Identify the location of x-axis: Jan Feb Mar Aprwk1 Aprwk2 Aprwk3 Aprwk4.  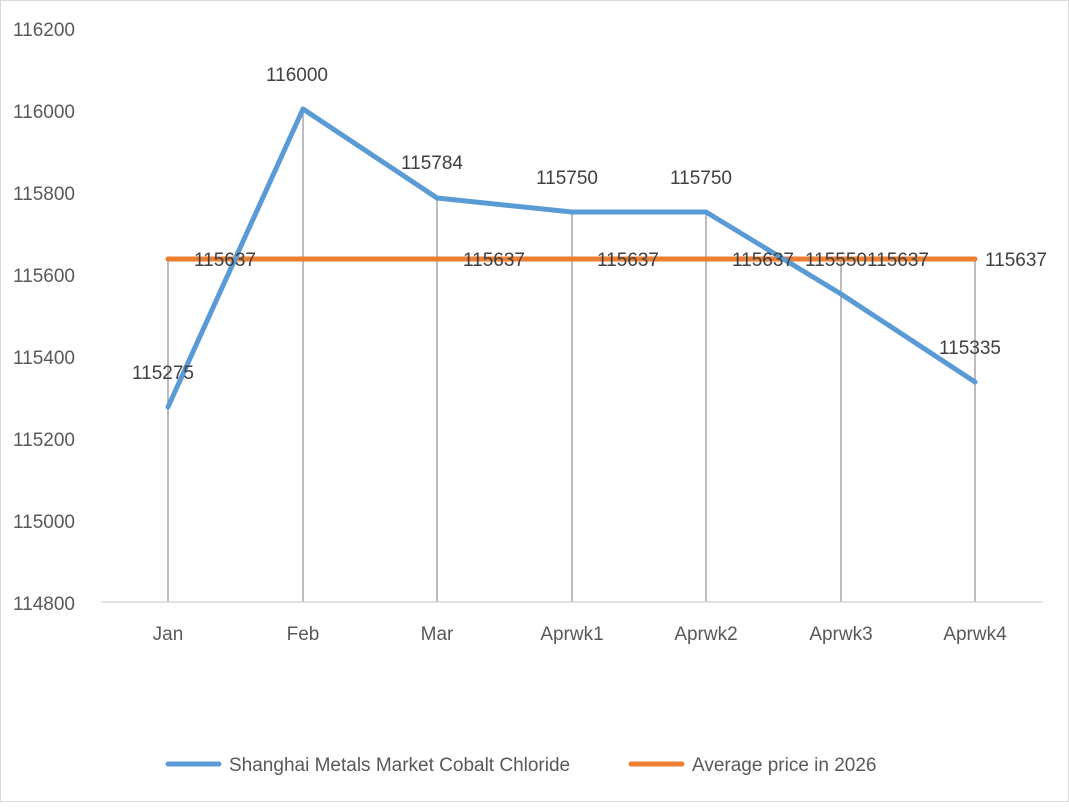
(580, 634).